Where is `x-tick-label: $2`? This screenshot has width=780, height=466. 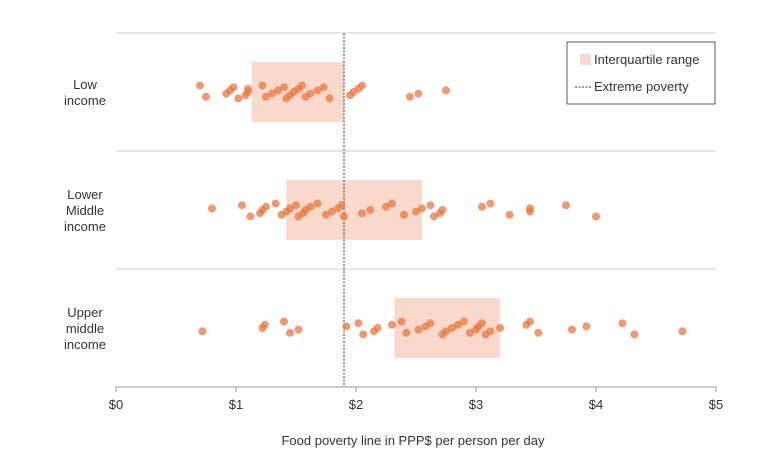 x-tick-label: $2 is located at coordinates (356, 404).